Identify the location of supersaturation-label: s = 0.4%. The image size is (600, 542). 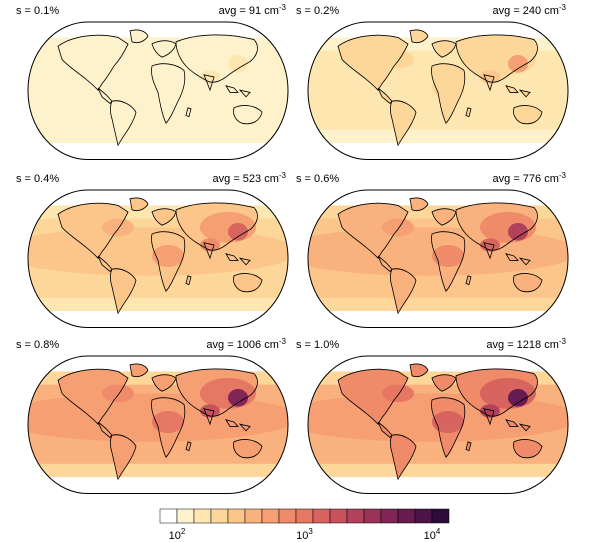
(37, 179).